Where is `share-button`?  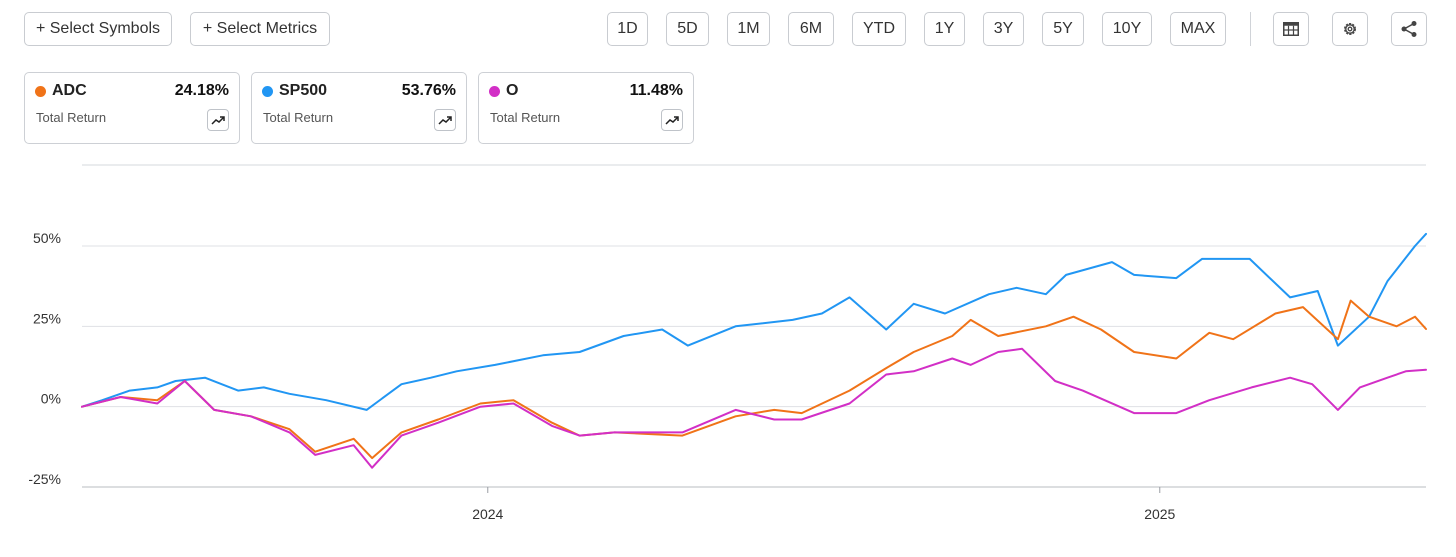 share-button is located at coordinates (1409, 29).